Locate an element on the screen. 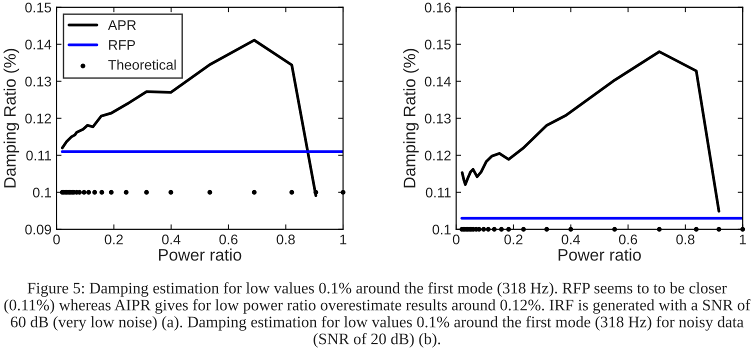 The image size is (754, 364). y-tick-label: 0.09 is located at coordinates (38, 229).